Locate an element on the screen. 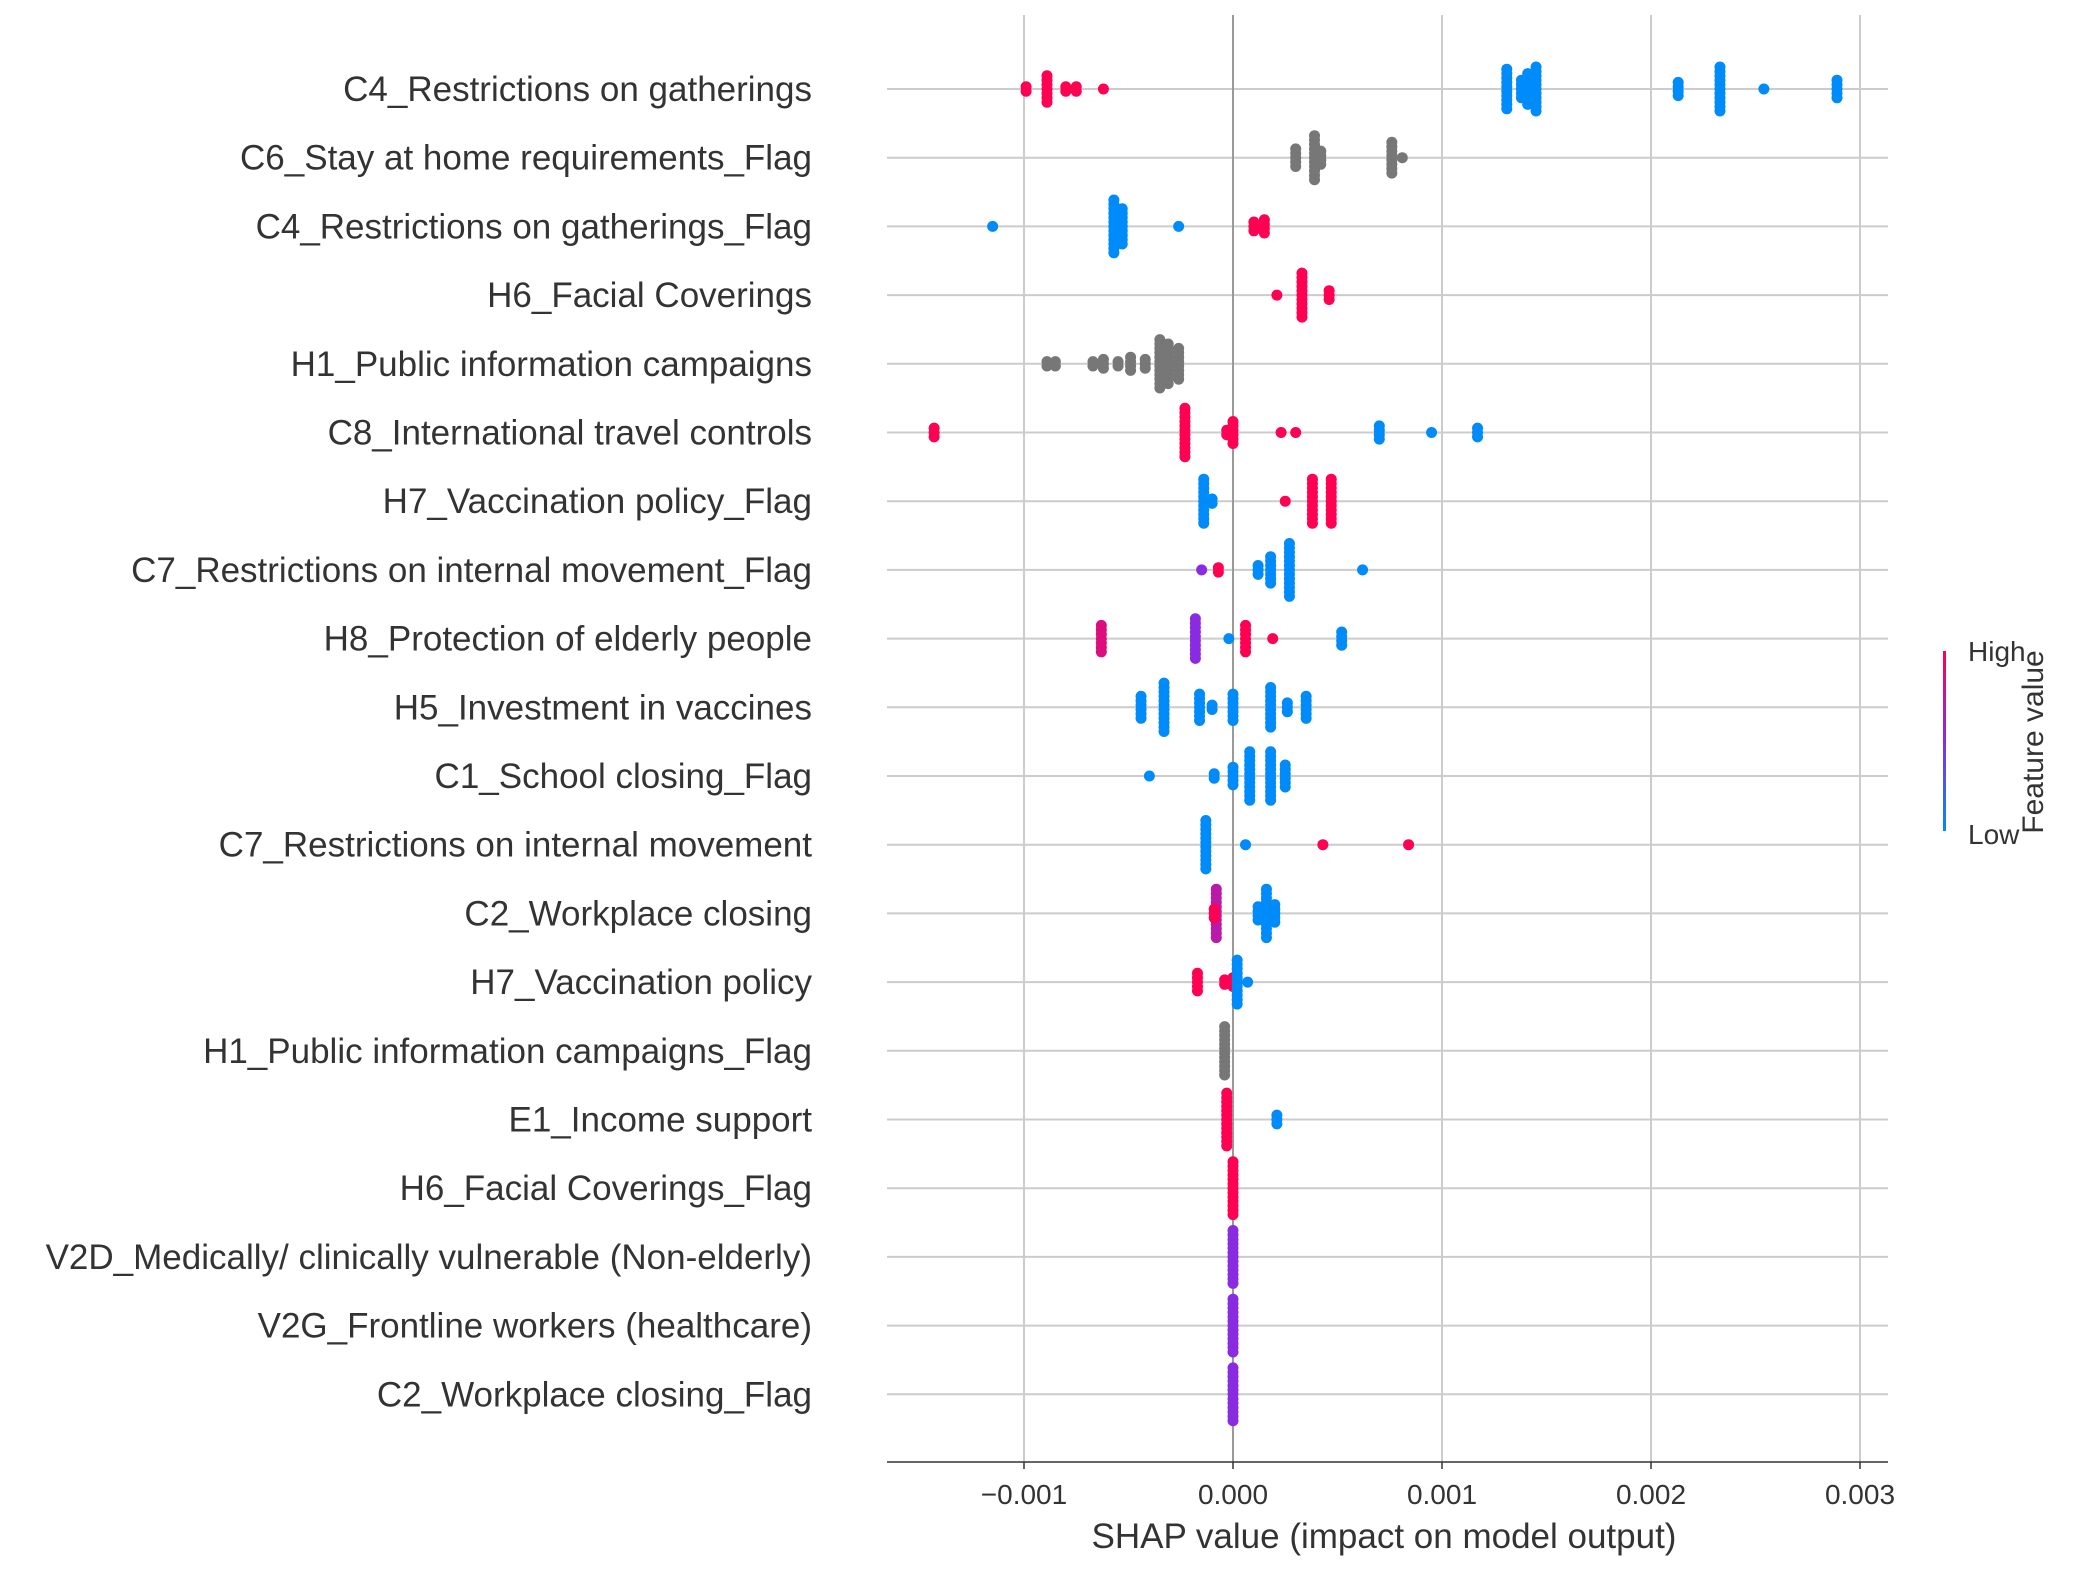  x-tick-label: −0.001 is located at coordinates (1024, 1494).